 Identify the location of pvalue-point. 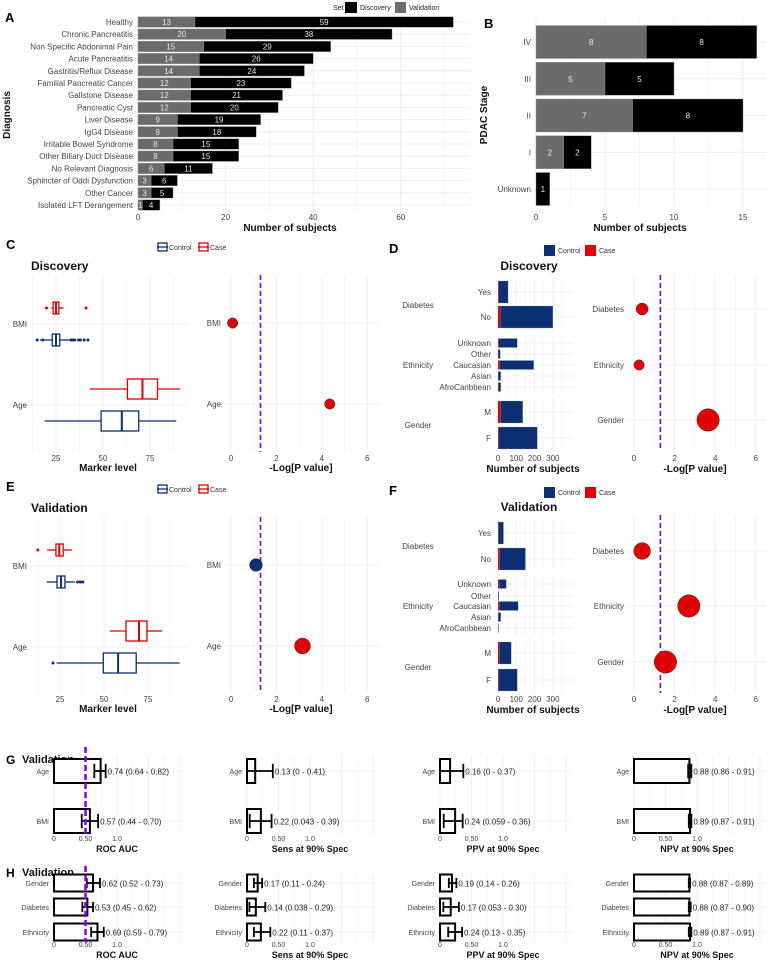
(233, 323).